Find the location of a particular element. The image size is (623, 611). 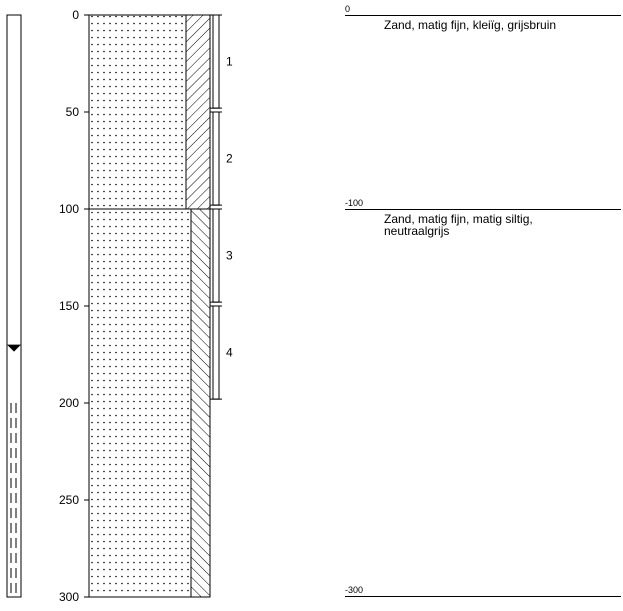

groundwater-level-icon is located at coordinates (14, 348).